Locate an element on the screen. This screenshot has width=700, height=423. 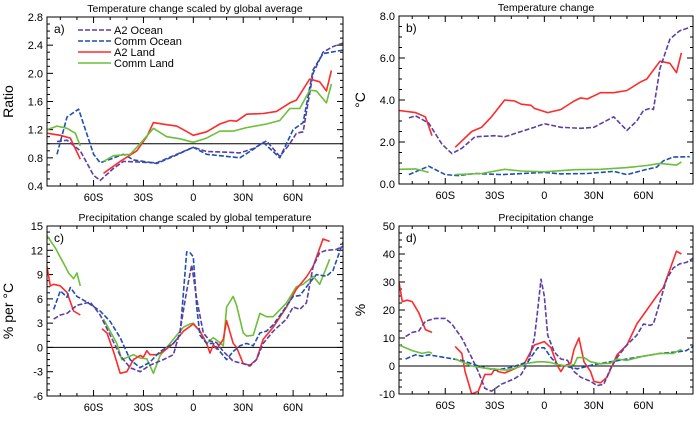
panel-title: Temperature change is located at coordinates (546, 8).